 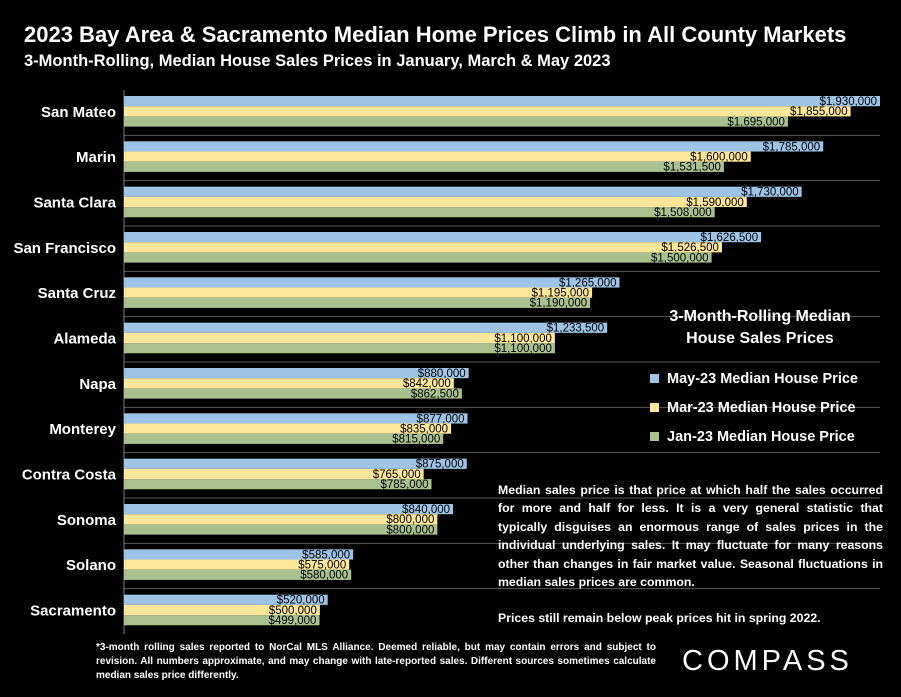 I want to click on category-label: Sonoma, so click(x=87, y=520).